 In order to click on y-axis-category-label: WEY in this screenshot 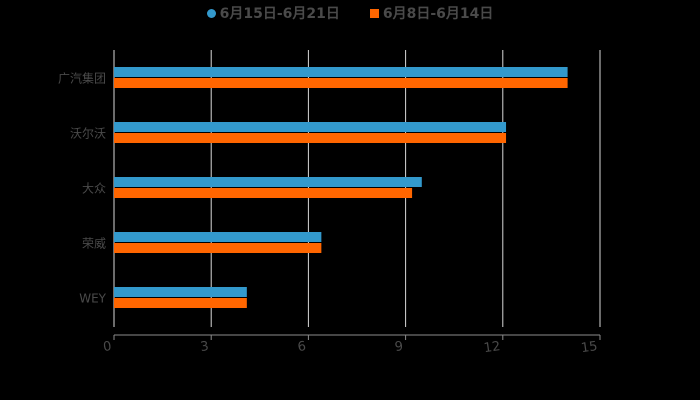, I will do `click(92, 299)`.